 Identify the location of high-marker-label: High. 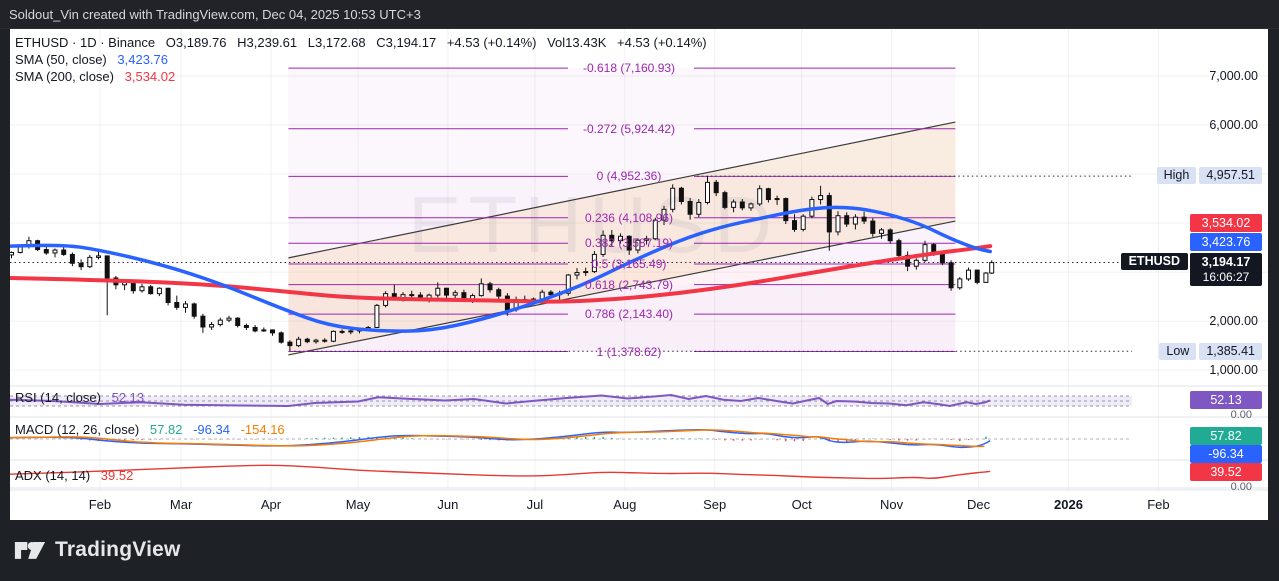
(1176, 175).